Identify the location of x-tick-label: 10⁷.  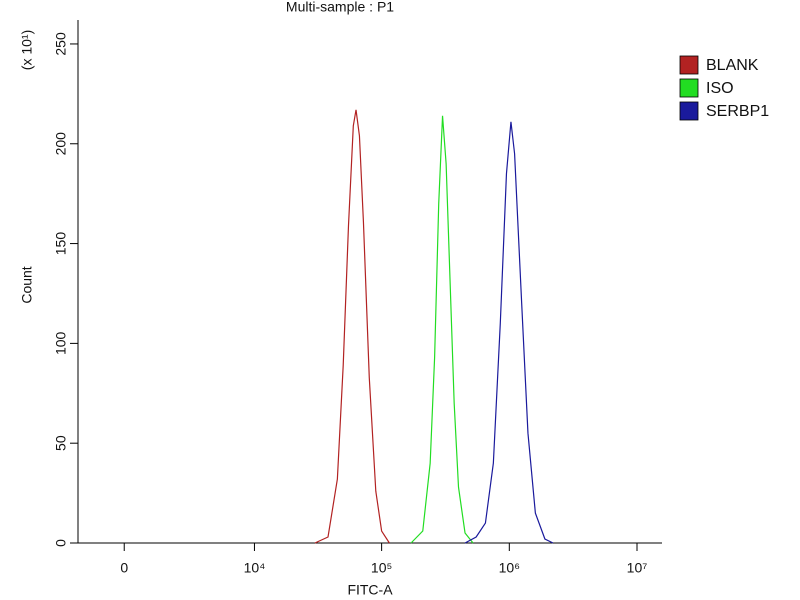
(637, 568).